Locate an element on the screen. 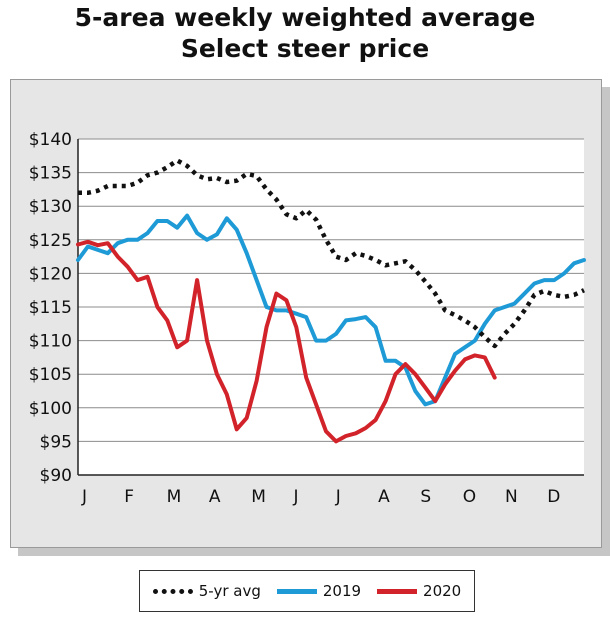 The image size is (610, 622). legend-item-2019: 2019 is located at coordinates (319, 591).